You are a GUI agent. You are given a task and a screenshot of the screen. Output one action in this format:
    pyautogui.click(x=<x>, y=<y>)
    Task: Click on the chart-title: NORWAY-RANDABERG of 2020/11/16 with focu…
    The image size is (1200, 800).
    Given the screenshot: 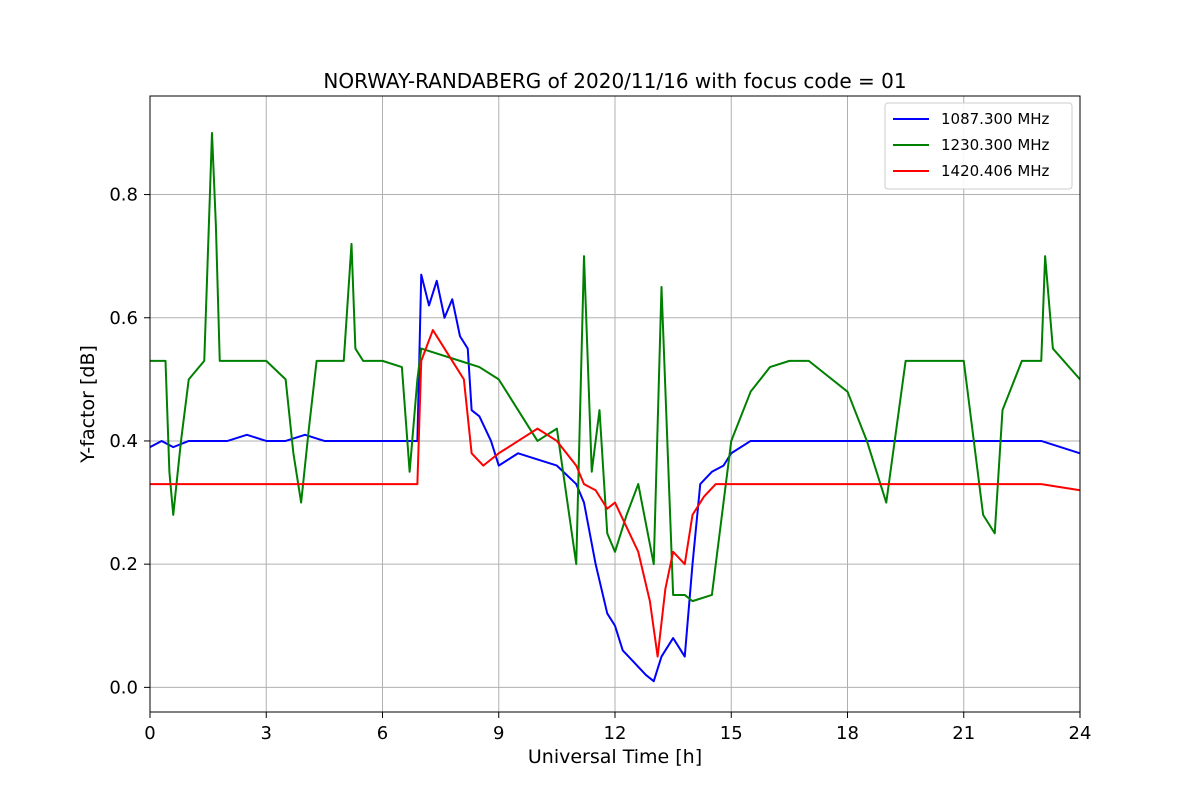 What is the action you would take?
    pyautogui.click(x=614, y=81)
    